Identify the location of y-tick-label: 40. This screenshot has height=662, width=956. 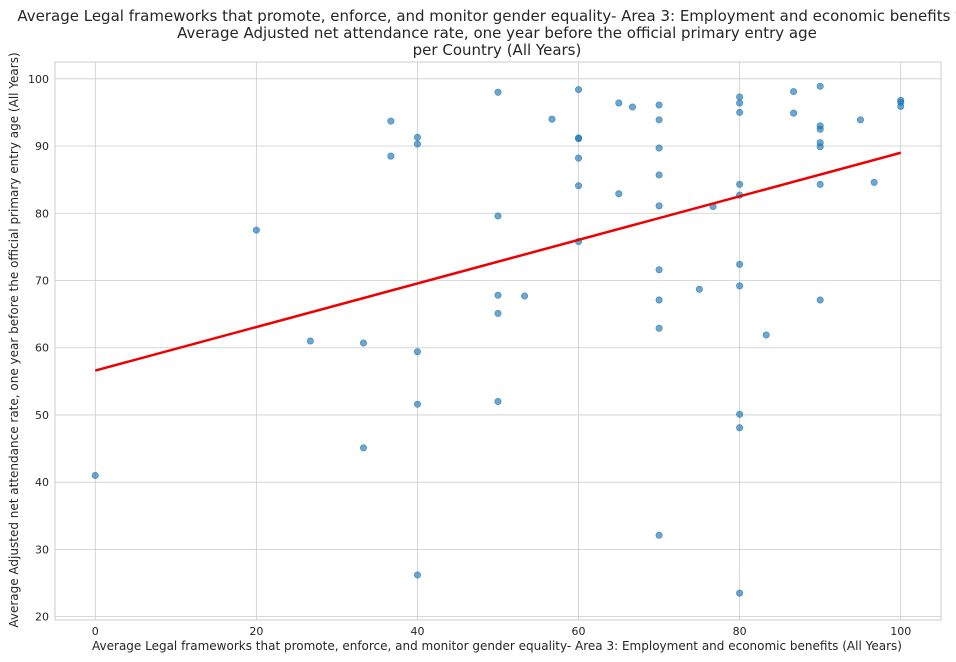
(42, 482).